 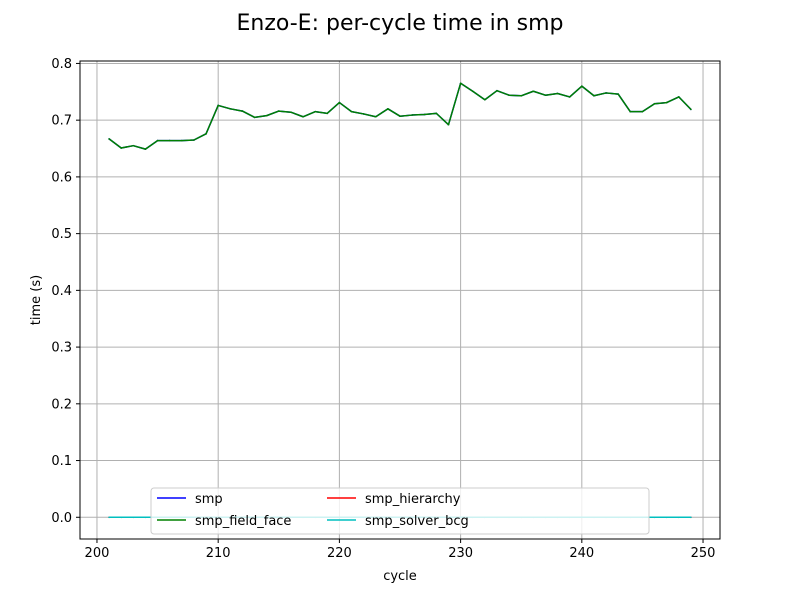 I want to click on y-tick-label: 0.6, so click(x=61, y=177).